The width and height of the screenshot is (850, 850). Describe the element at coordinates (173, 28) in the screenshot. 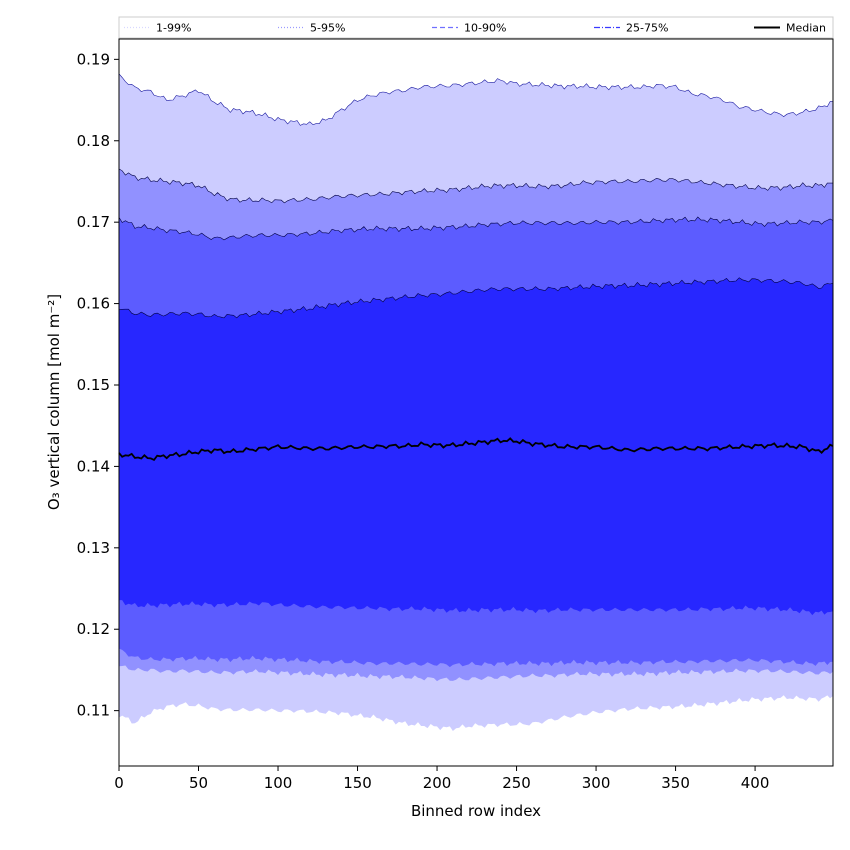

I see `legend-label-1-99pct: 1-99%` at that location.